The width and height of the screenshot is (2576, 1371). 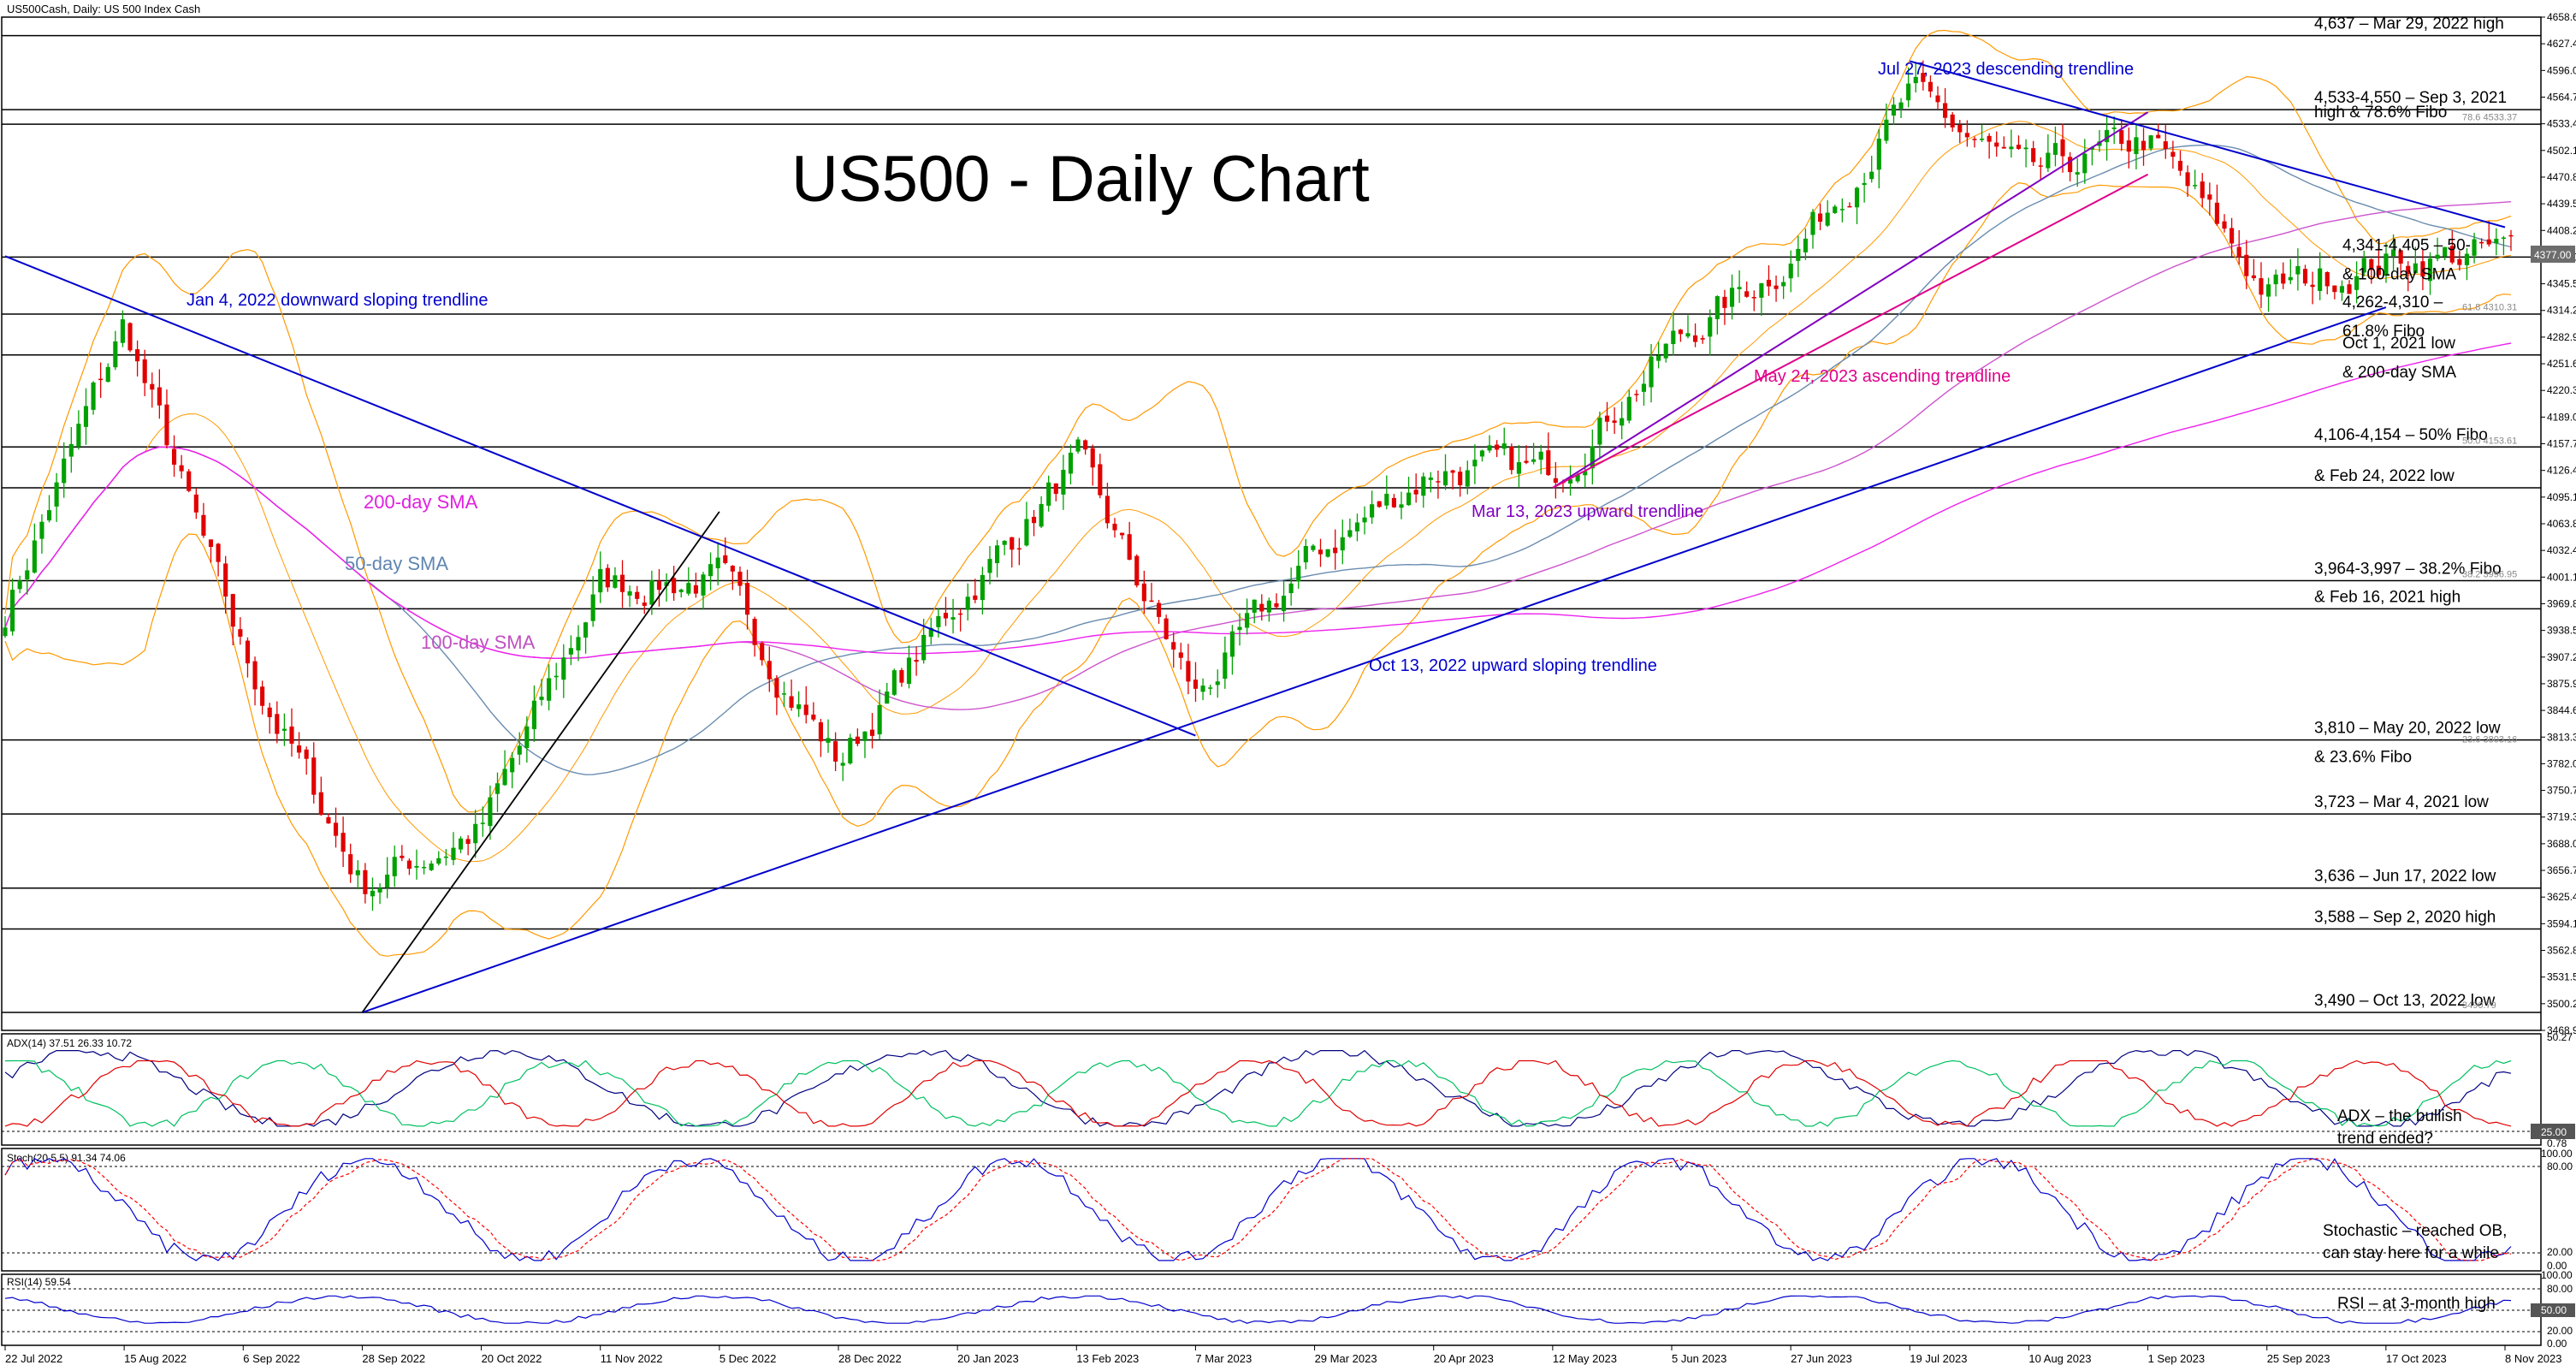 I want to click on level-label: & 200-day SMA, so click(x=2399, y=373).